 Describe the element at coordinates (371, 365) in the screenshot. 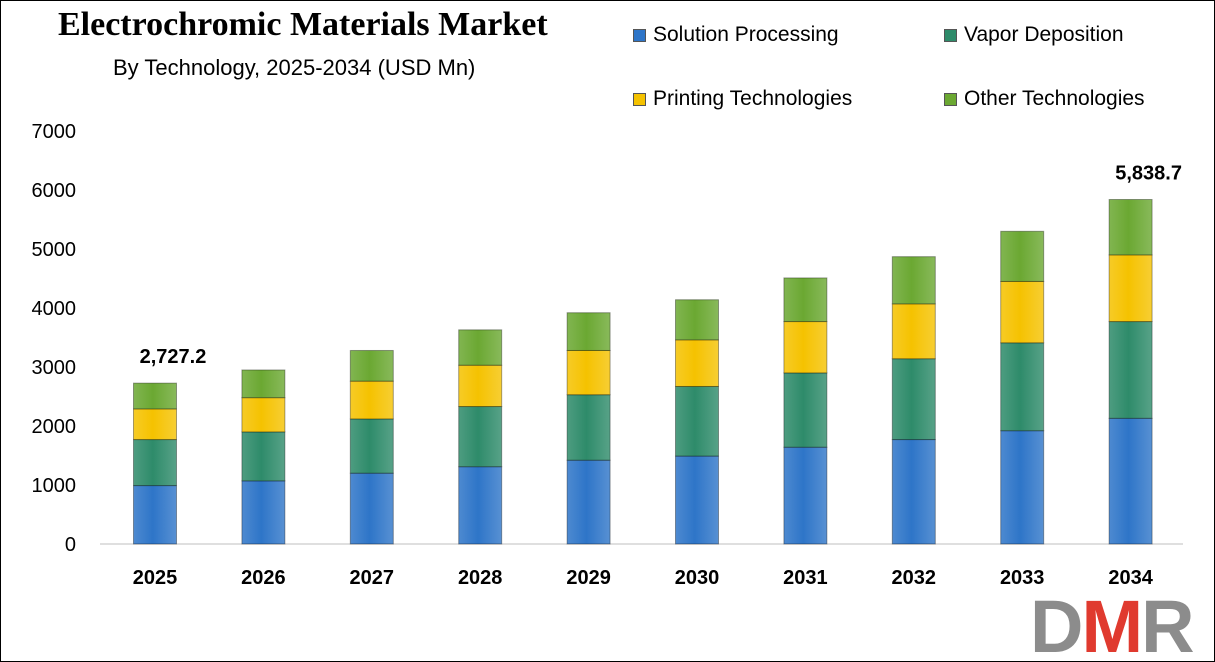

I see `bar-segment-other-technologies-2027` at that location.